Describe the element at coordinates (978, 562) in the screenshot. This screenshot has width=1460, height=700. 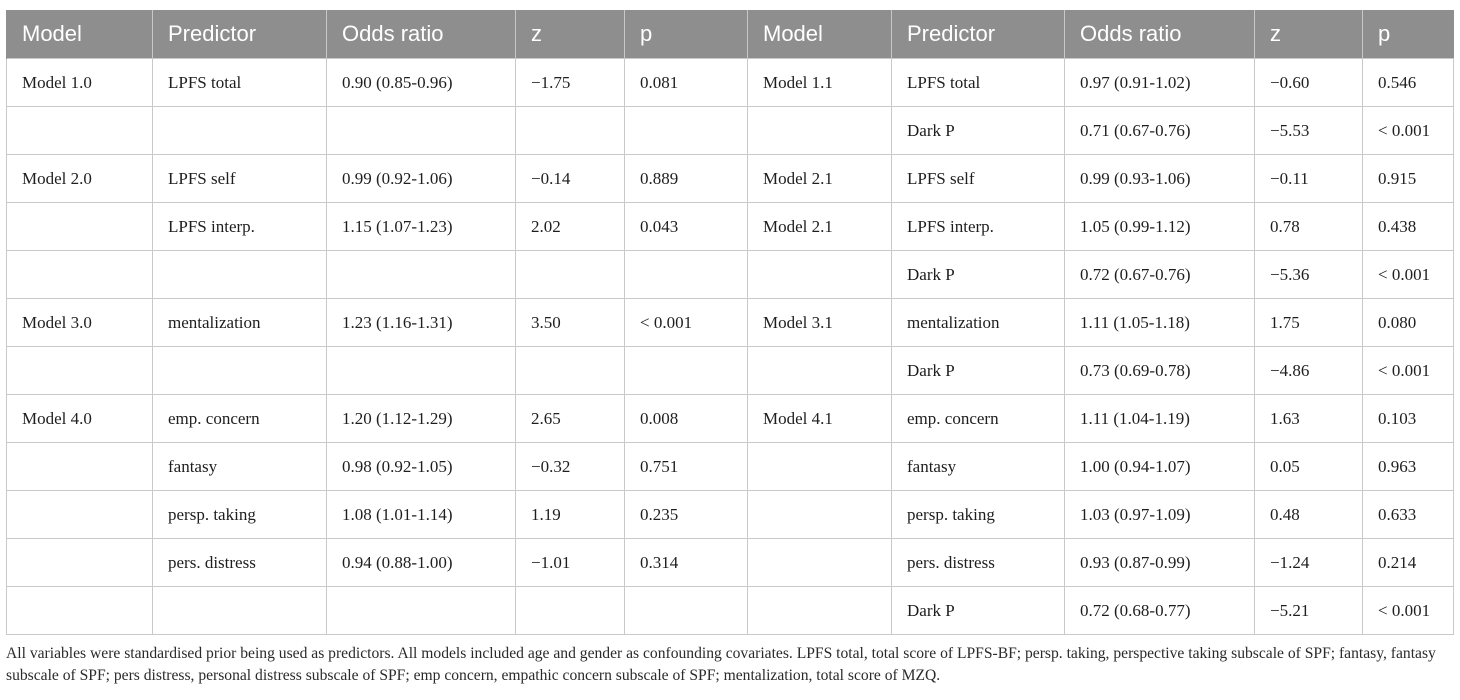
I see `cell-predictor-right: pers. distress` at that location.